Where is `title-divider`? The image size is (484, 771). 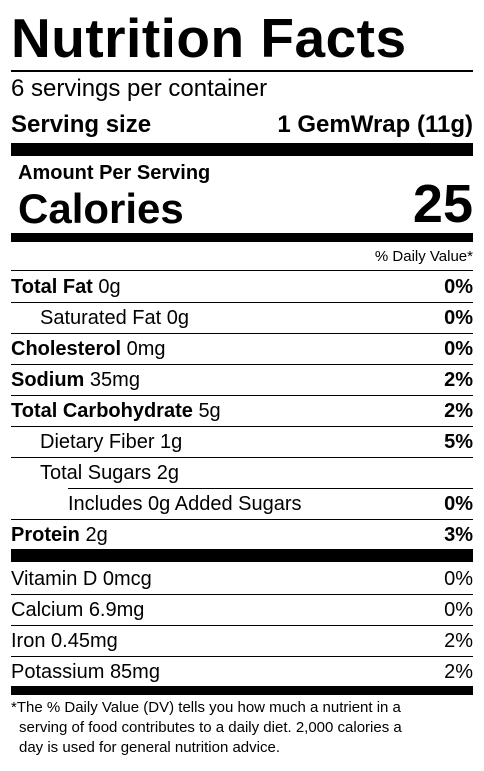 title-divider is located at coordinates (242, 71).